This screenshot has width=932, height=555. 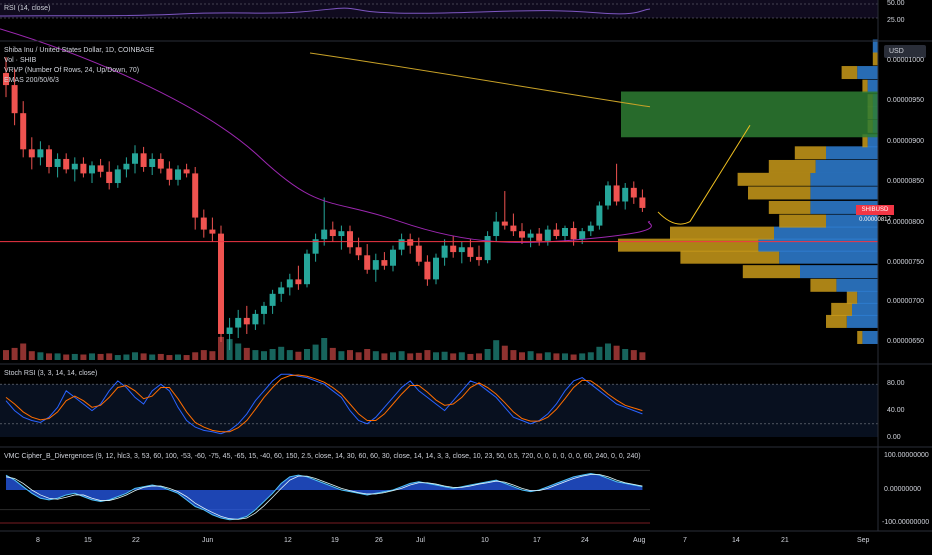 What do you see at coordinates (875, 210) in the screenshot?
I see `last-price-symbol: SHIBUSD` at bounding box center [875, 210].